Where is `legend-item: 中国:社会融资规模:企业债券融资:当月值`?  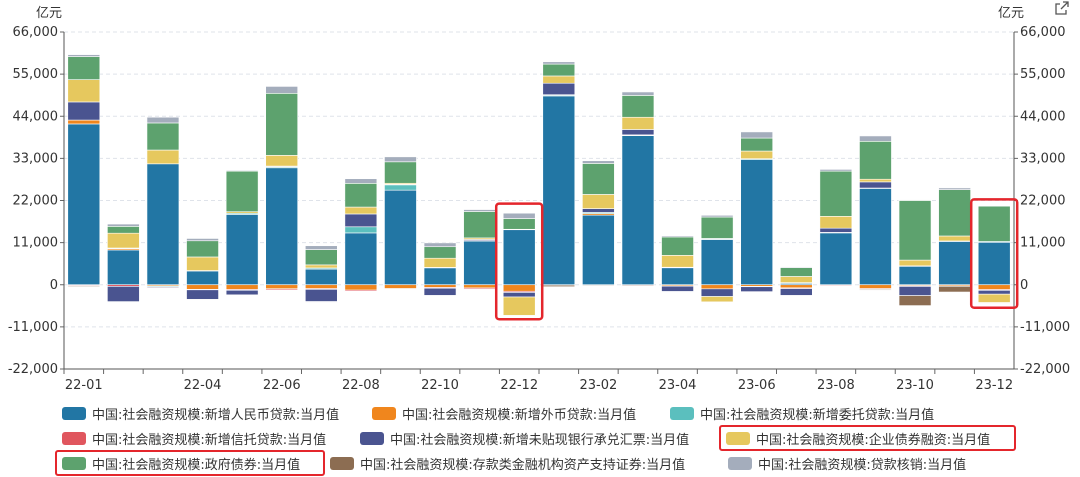
legend-item: 中国:社会融资规模:企业债券融资:当月值 is located at coordinates (858, 438).